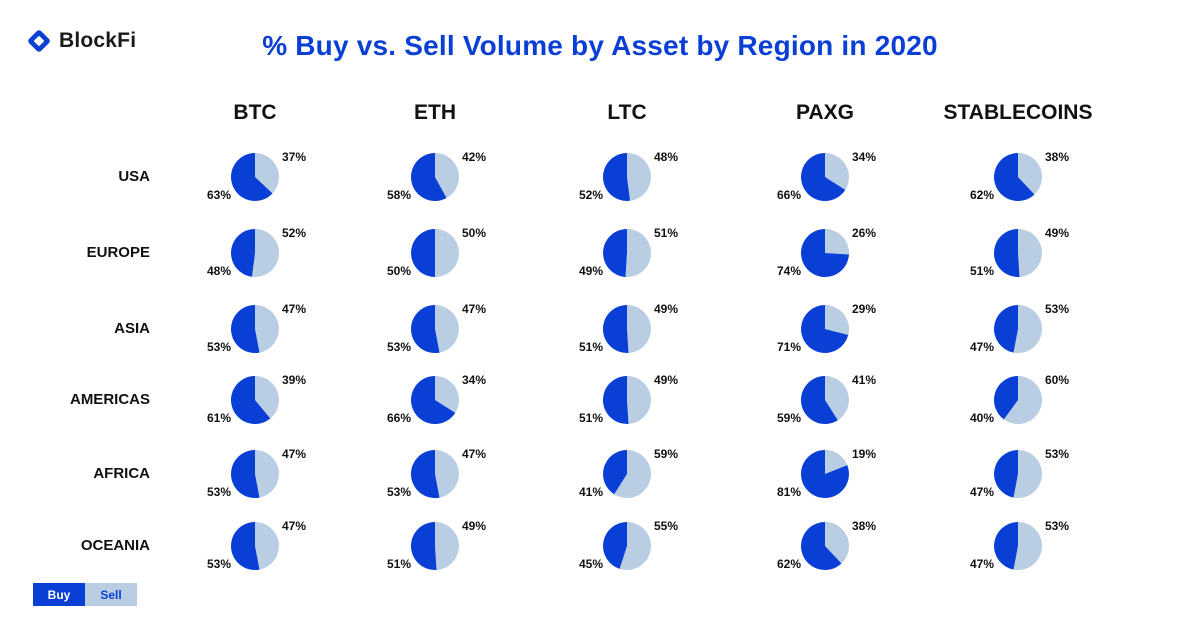 The image size is (1200, 630). Describe the element at coordinates (864, 233) in the screenshot. I see `sell-percent-label: 26%` at that location.